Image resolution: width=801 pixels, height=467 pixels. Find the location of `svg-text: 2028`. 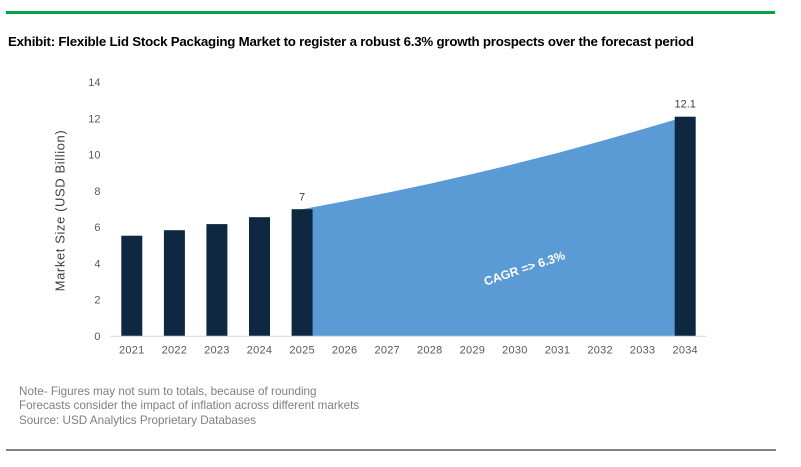

svg-text: 2028 is located at coordinates (429, 351).